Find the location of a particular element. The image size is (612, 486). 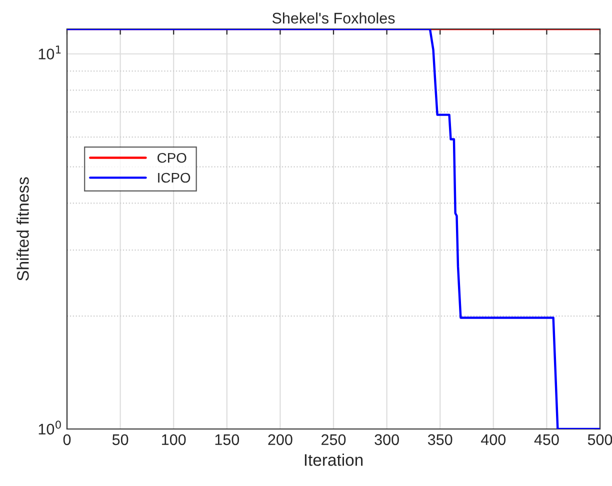

x-tick-label: 200 is located at coordinates (280, 440).